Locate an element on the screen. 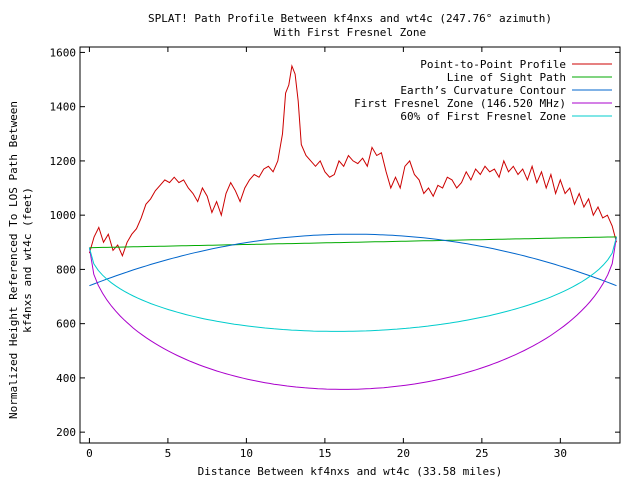  x-tick-label: 30 is located at coordinates (560, 453).